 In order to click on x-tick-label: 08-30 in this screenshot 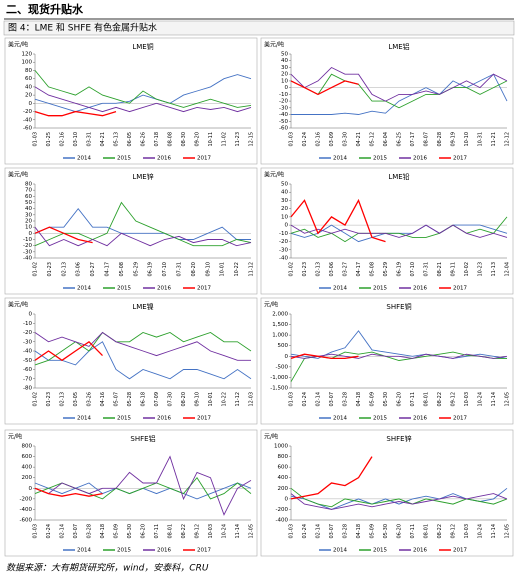, I will do `click(184, 139)`.